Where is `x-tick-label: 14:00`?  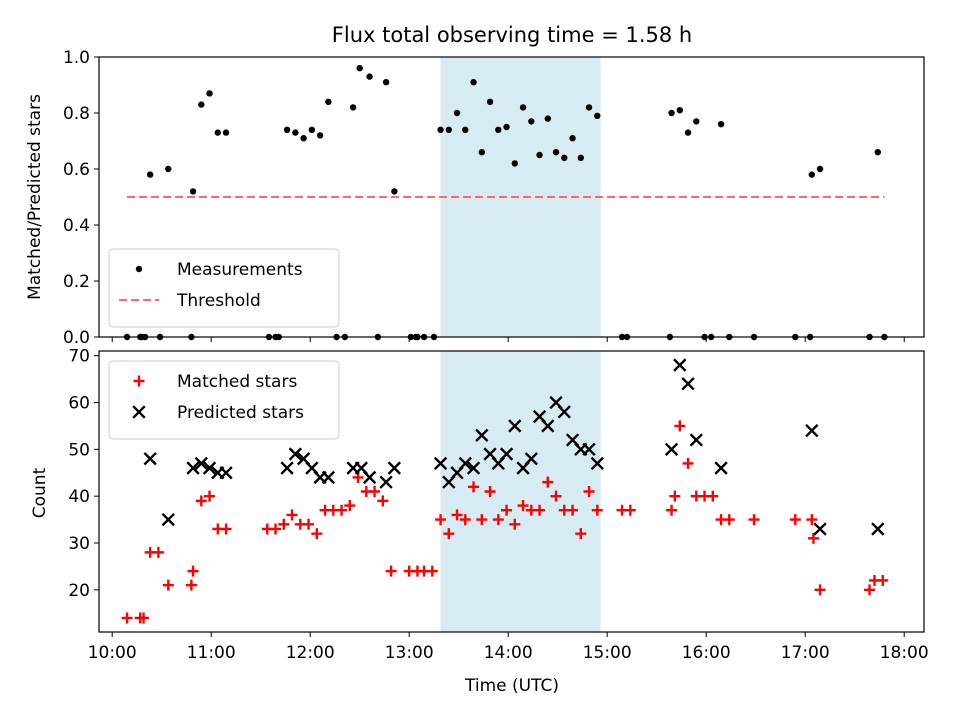
x-tick-label: 14:00 is located at coordinates (508, 653).